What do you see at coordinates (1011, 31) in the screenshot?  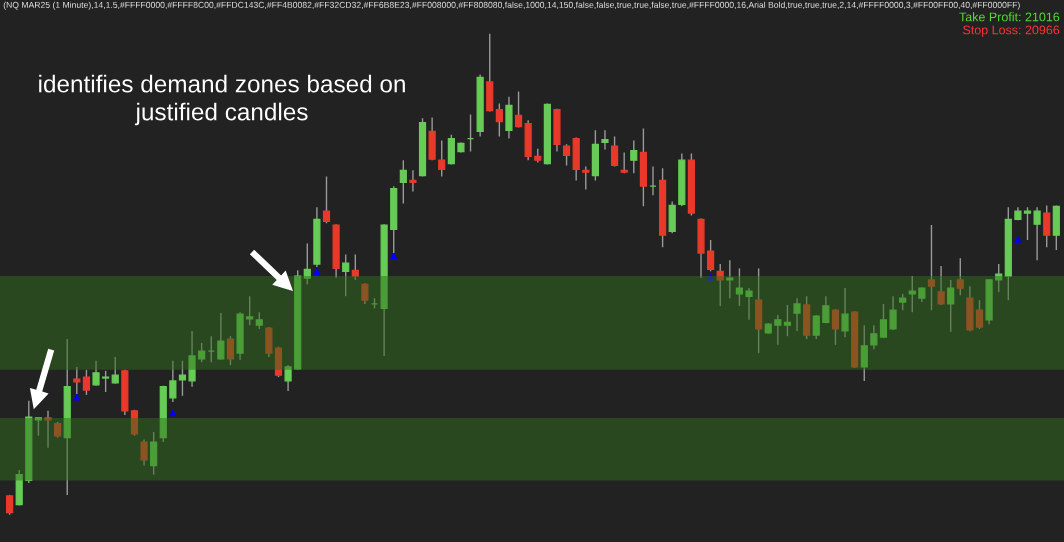 I see `annotation: Stop Loss: 20966` at bounding box center [1011, 31].